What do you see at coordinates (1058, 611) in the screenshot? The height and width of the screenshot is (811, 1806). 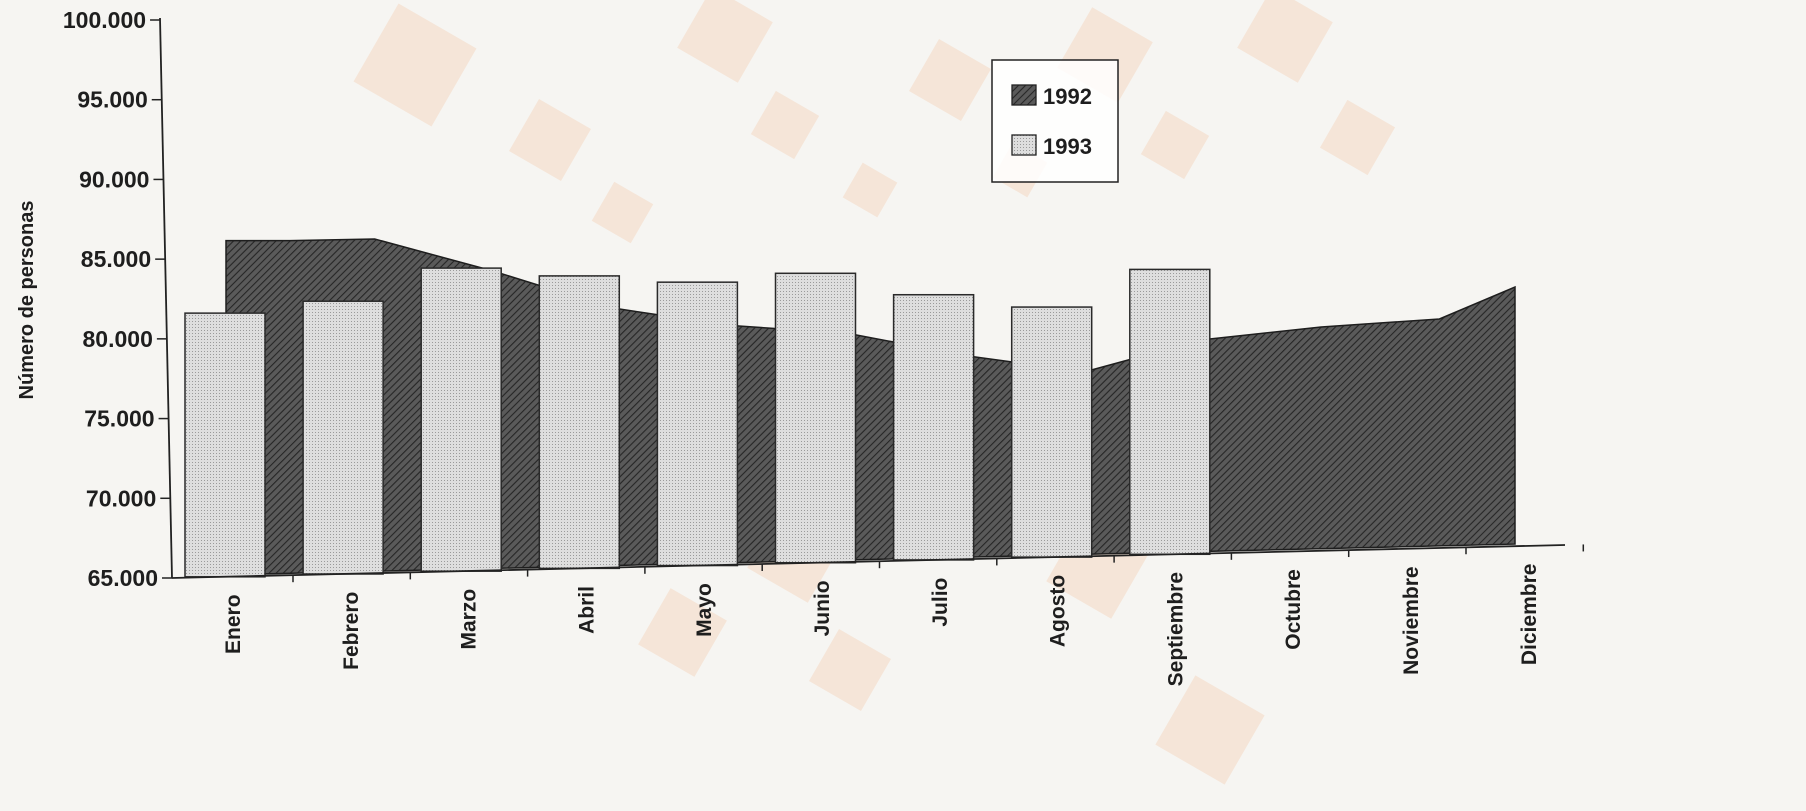 I see `x-tick-label: Agosto` at bounding box center [1058, 611].